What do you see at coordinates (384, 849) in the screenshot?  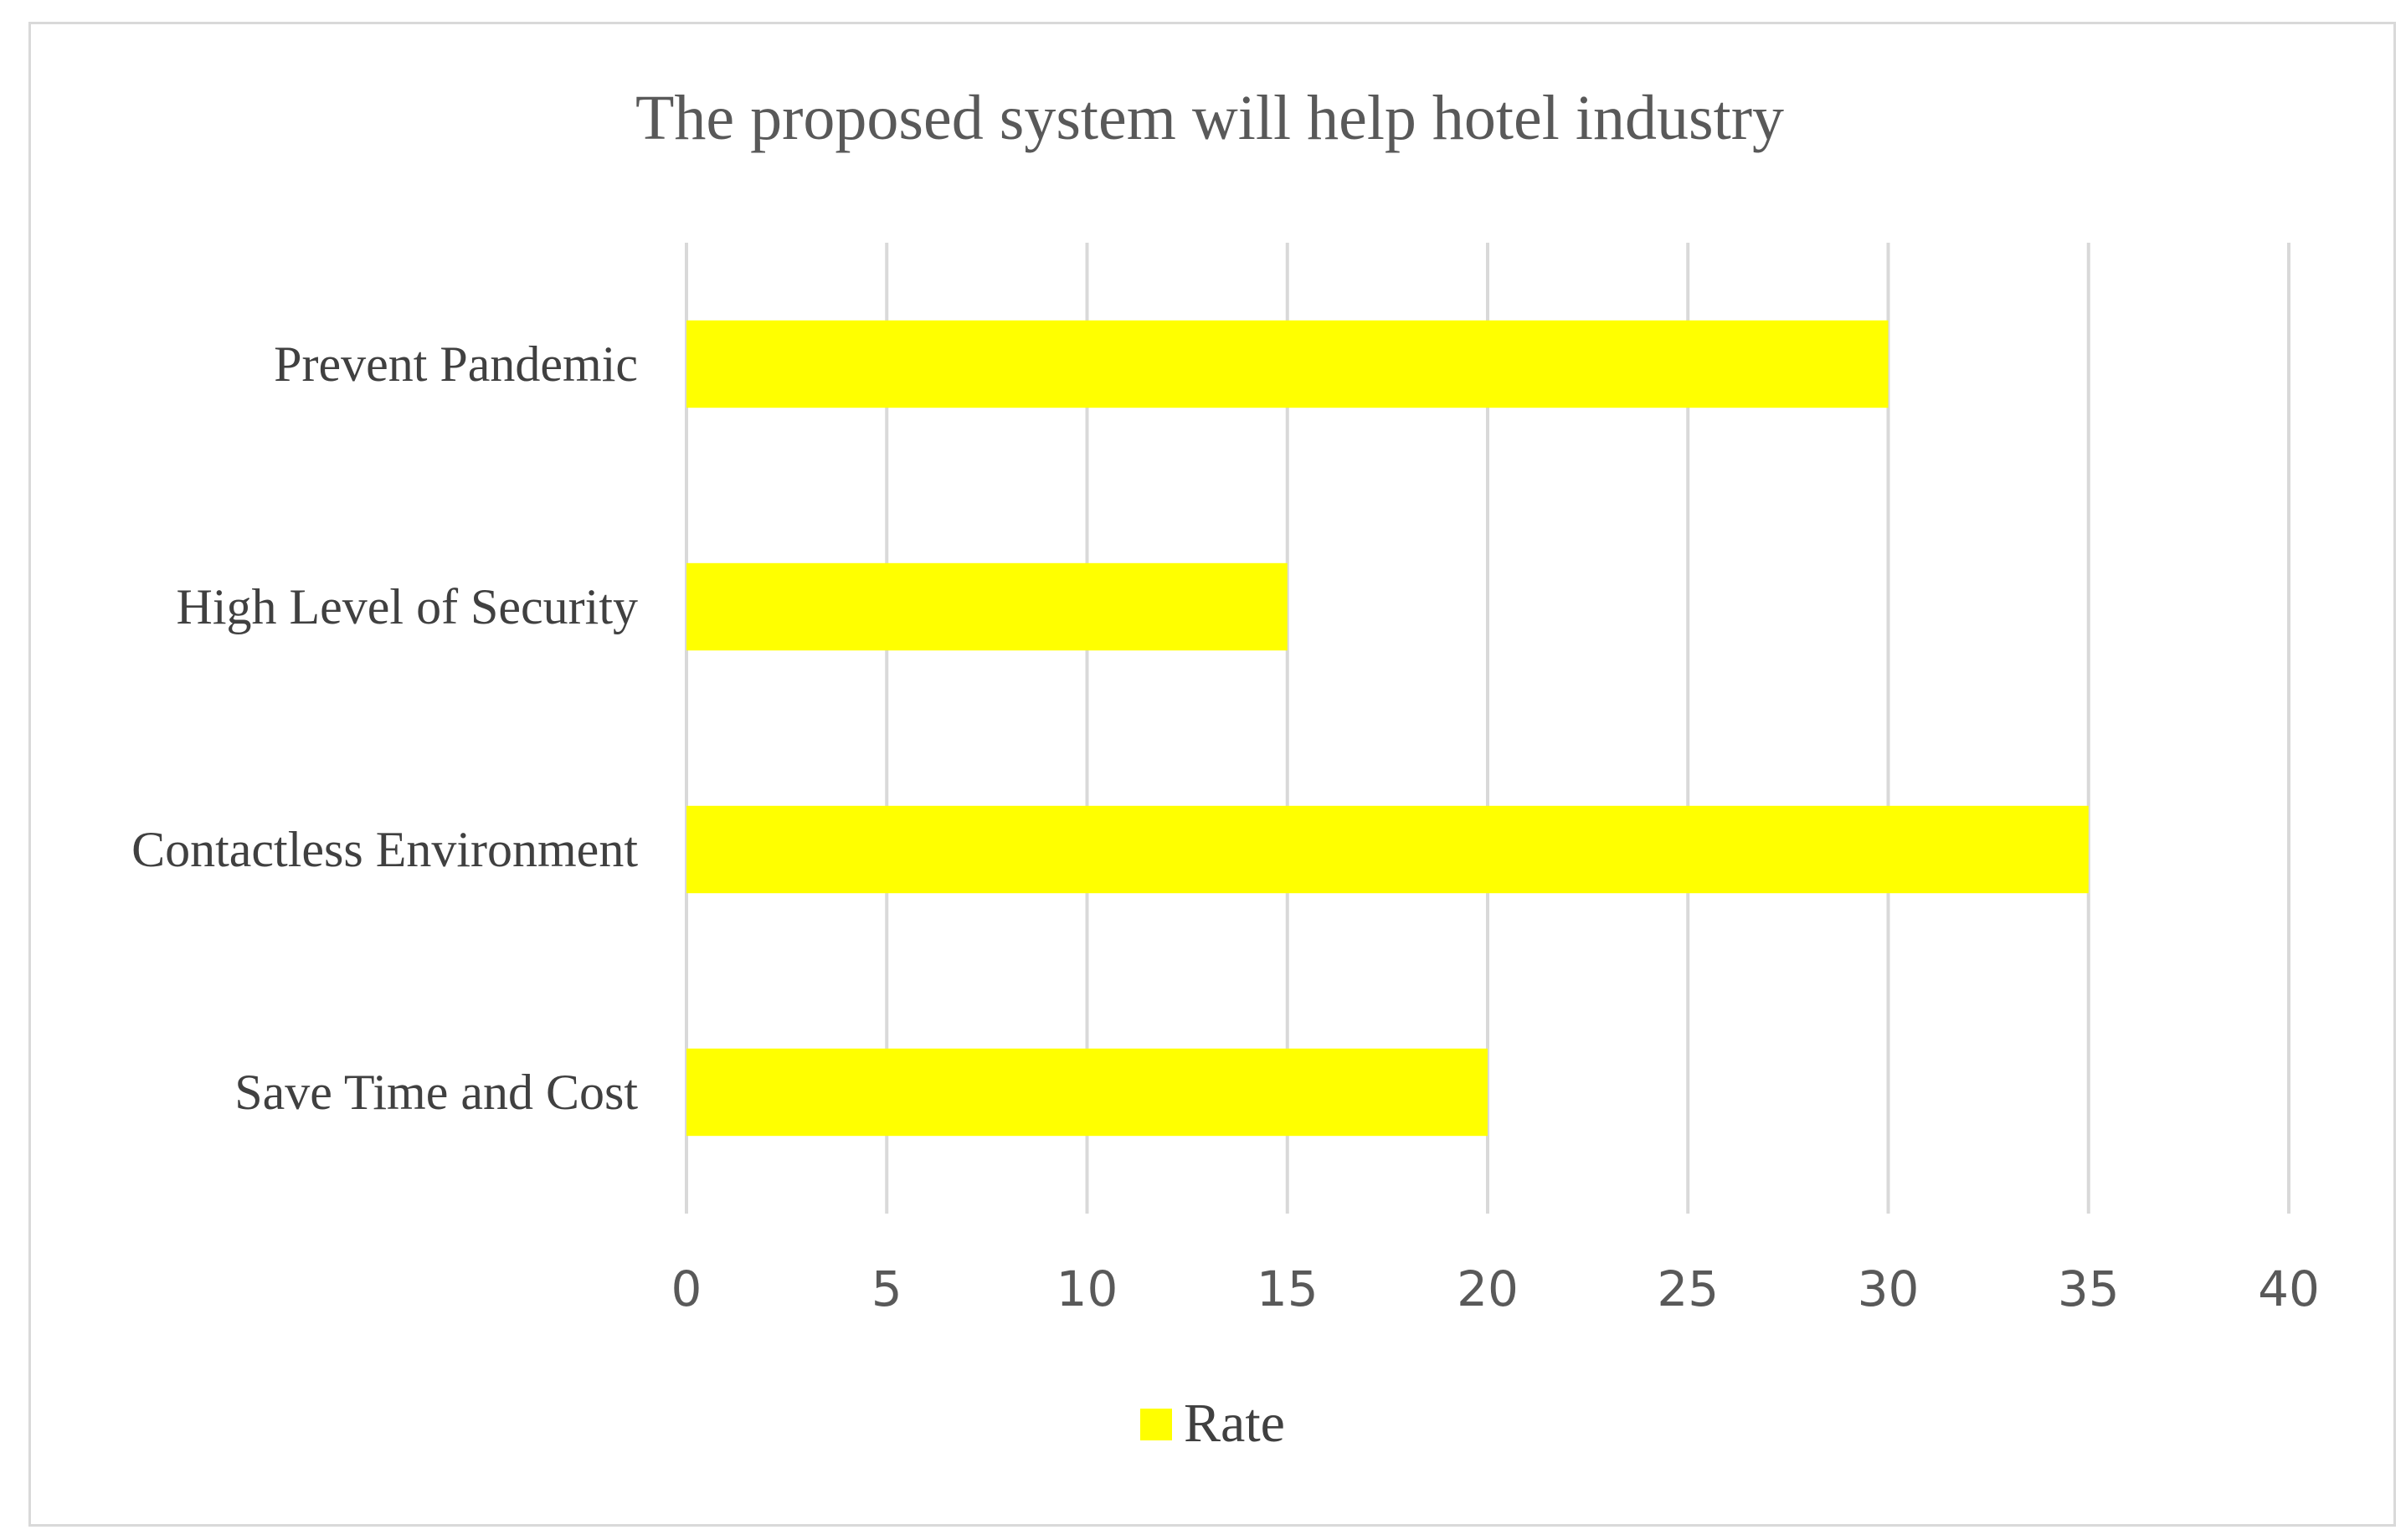 I see `category-label-contactless-environment: Contactless Environment` at bounding box center [384, 849].